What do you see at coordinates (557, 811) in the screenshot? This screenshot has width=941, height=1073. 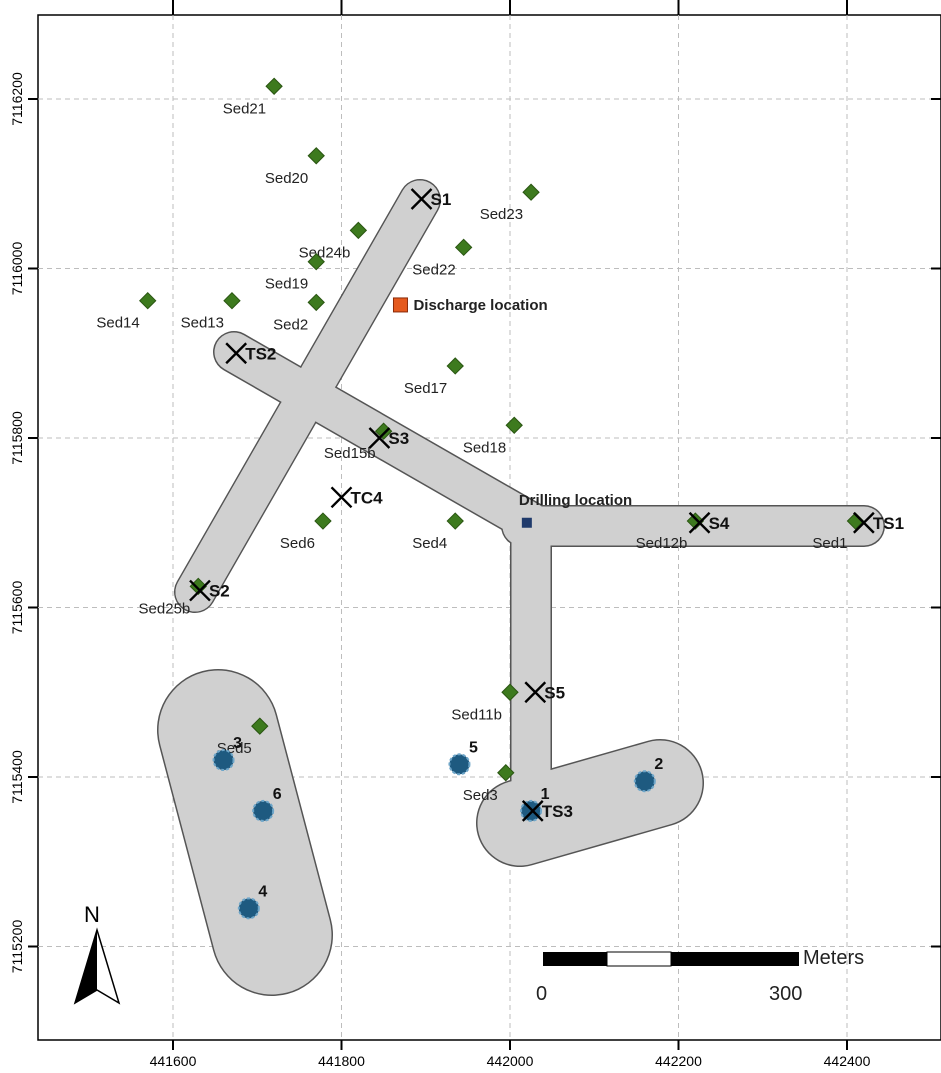 I see `station-label: TS3` at bounding box center [557, 811].